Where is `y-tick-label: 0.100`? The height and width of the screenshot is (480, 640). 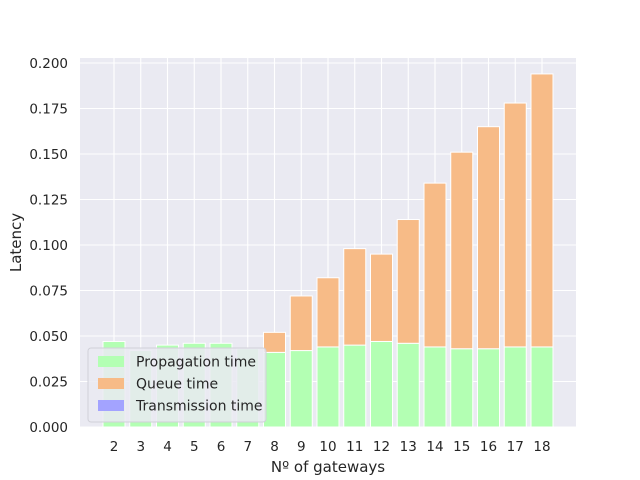 y-tick-label: 0.100 is located at coordinates (48, 246).